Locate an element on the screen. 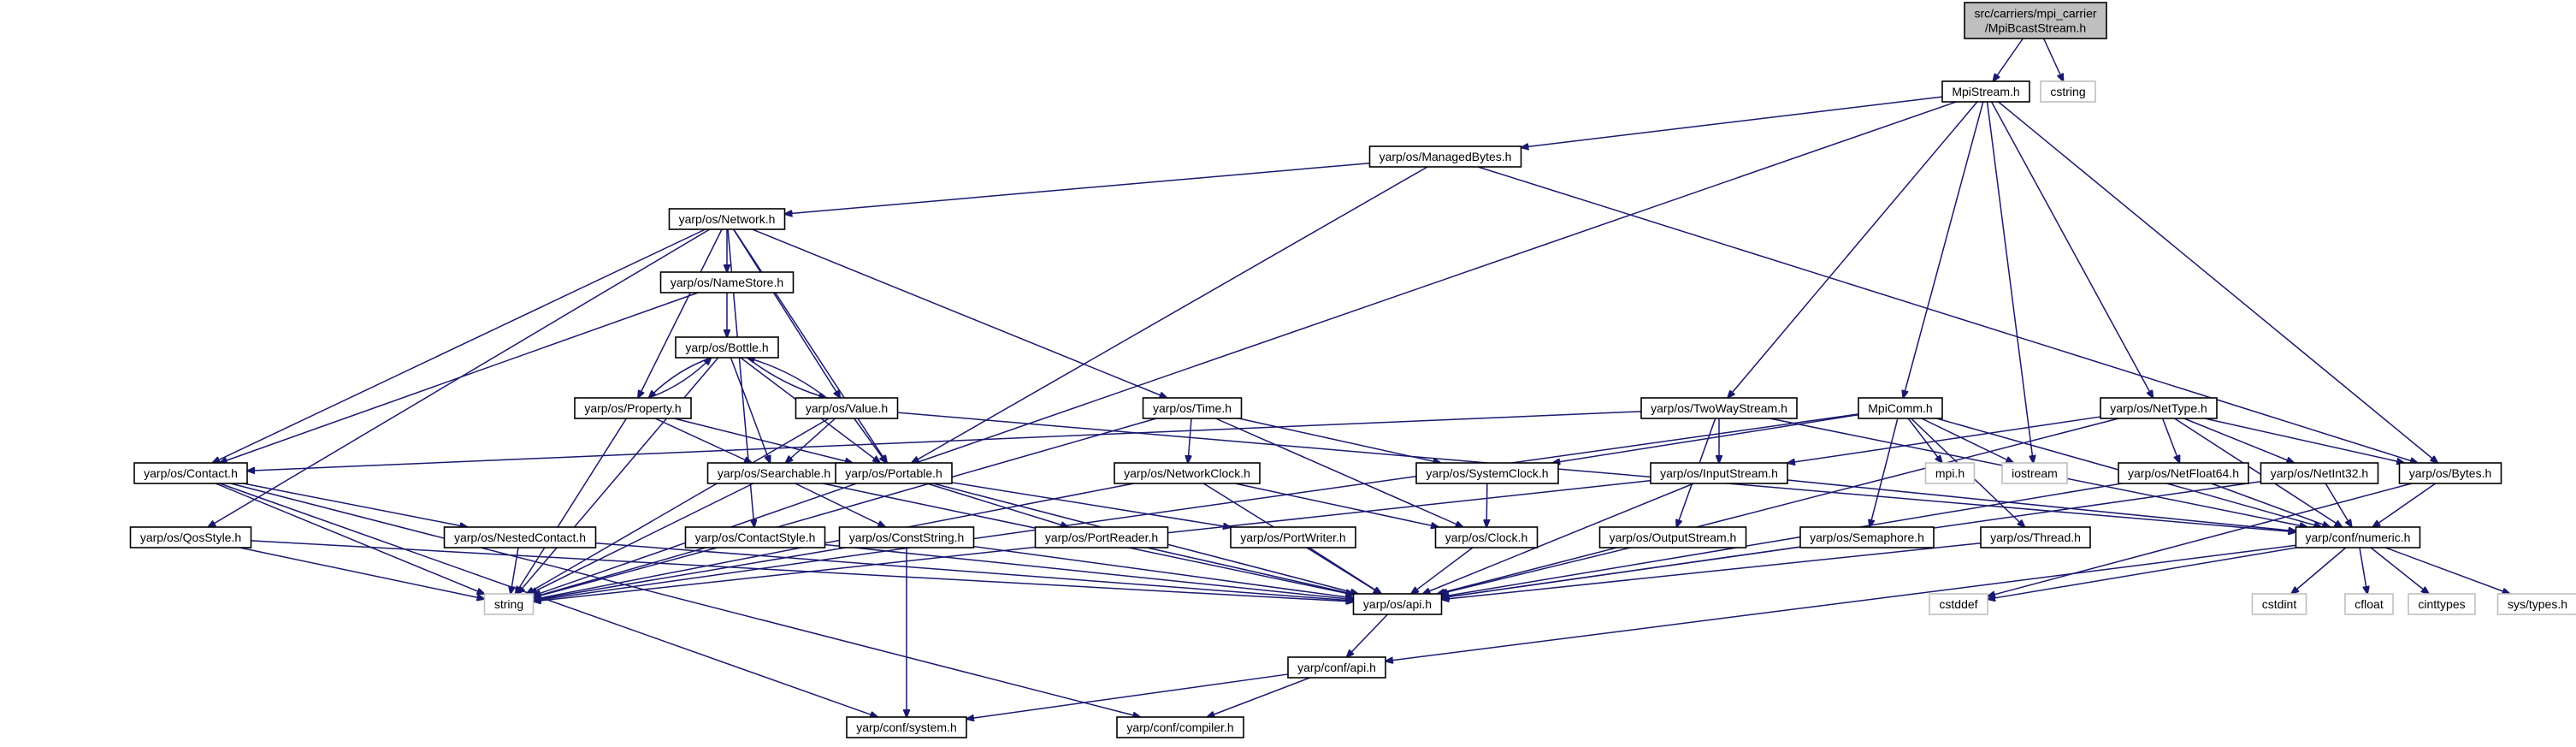 This screenshot has width=2576, height=747. node-twowaystream: yarp/os/TwoWayStream.h is located at coordinates (1719, 408).